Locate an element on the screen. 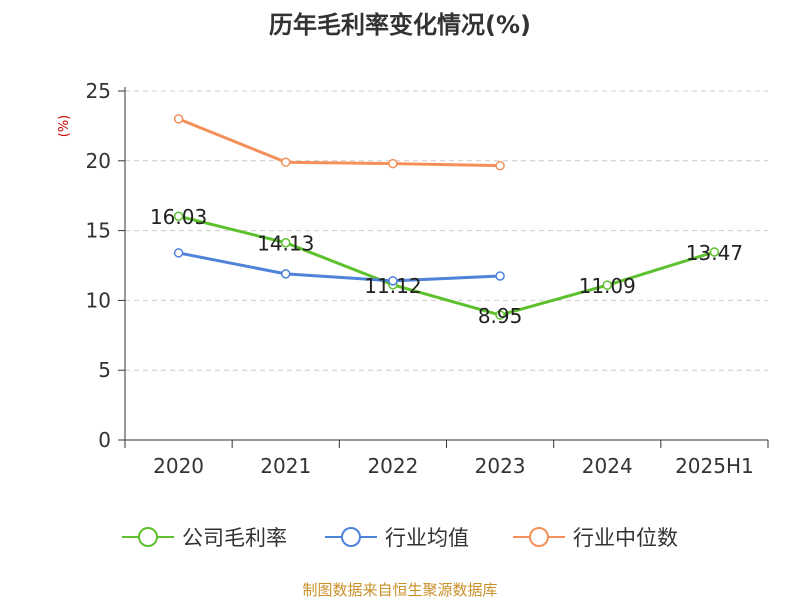 This screenshot has width=800, height=600. x-tick-label-2020: 2020 is located at coordinates (178, 466).